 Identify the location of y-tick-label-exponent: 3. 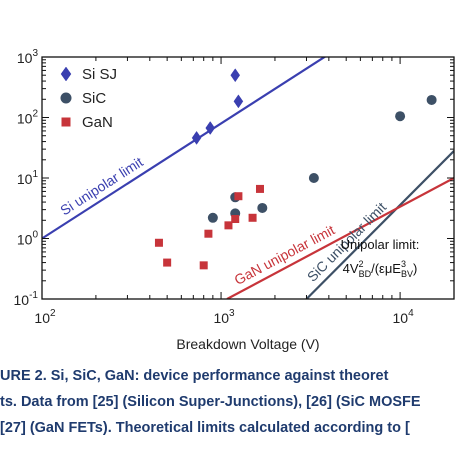
(35, 53).